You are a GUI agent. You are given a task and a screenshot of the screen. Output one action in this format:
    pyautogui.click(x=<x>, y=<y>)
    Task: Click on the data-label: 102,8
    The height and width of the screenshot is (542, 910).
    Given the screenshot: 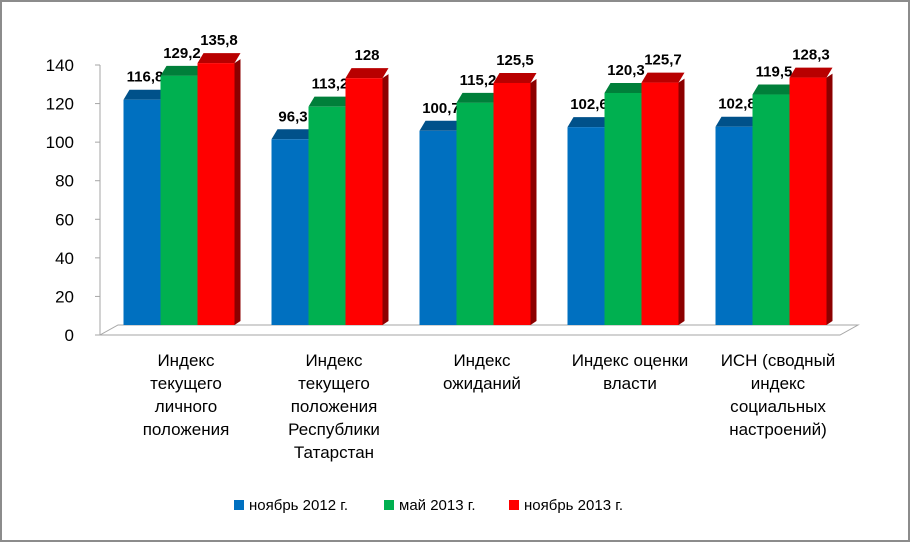 What is the action you would take?
    pyautogui.click(x=737, y=104)
    